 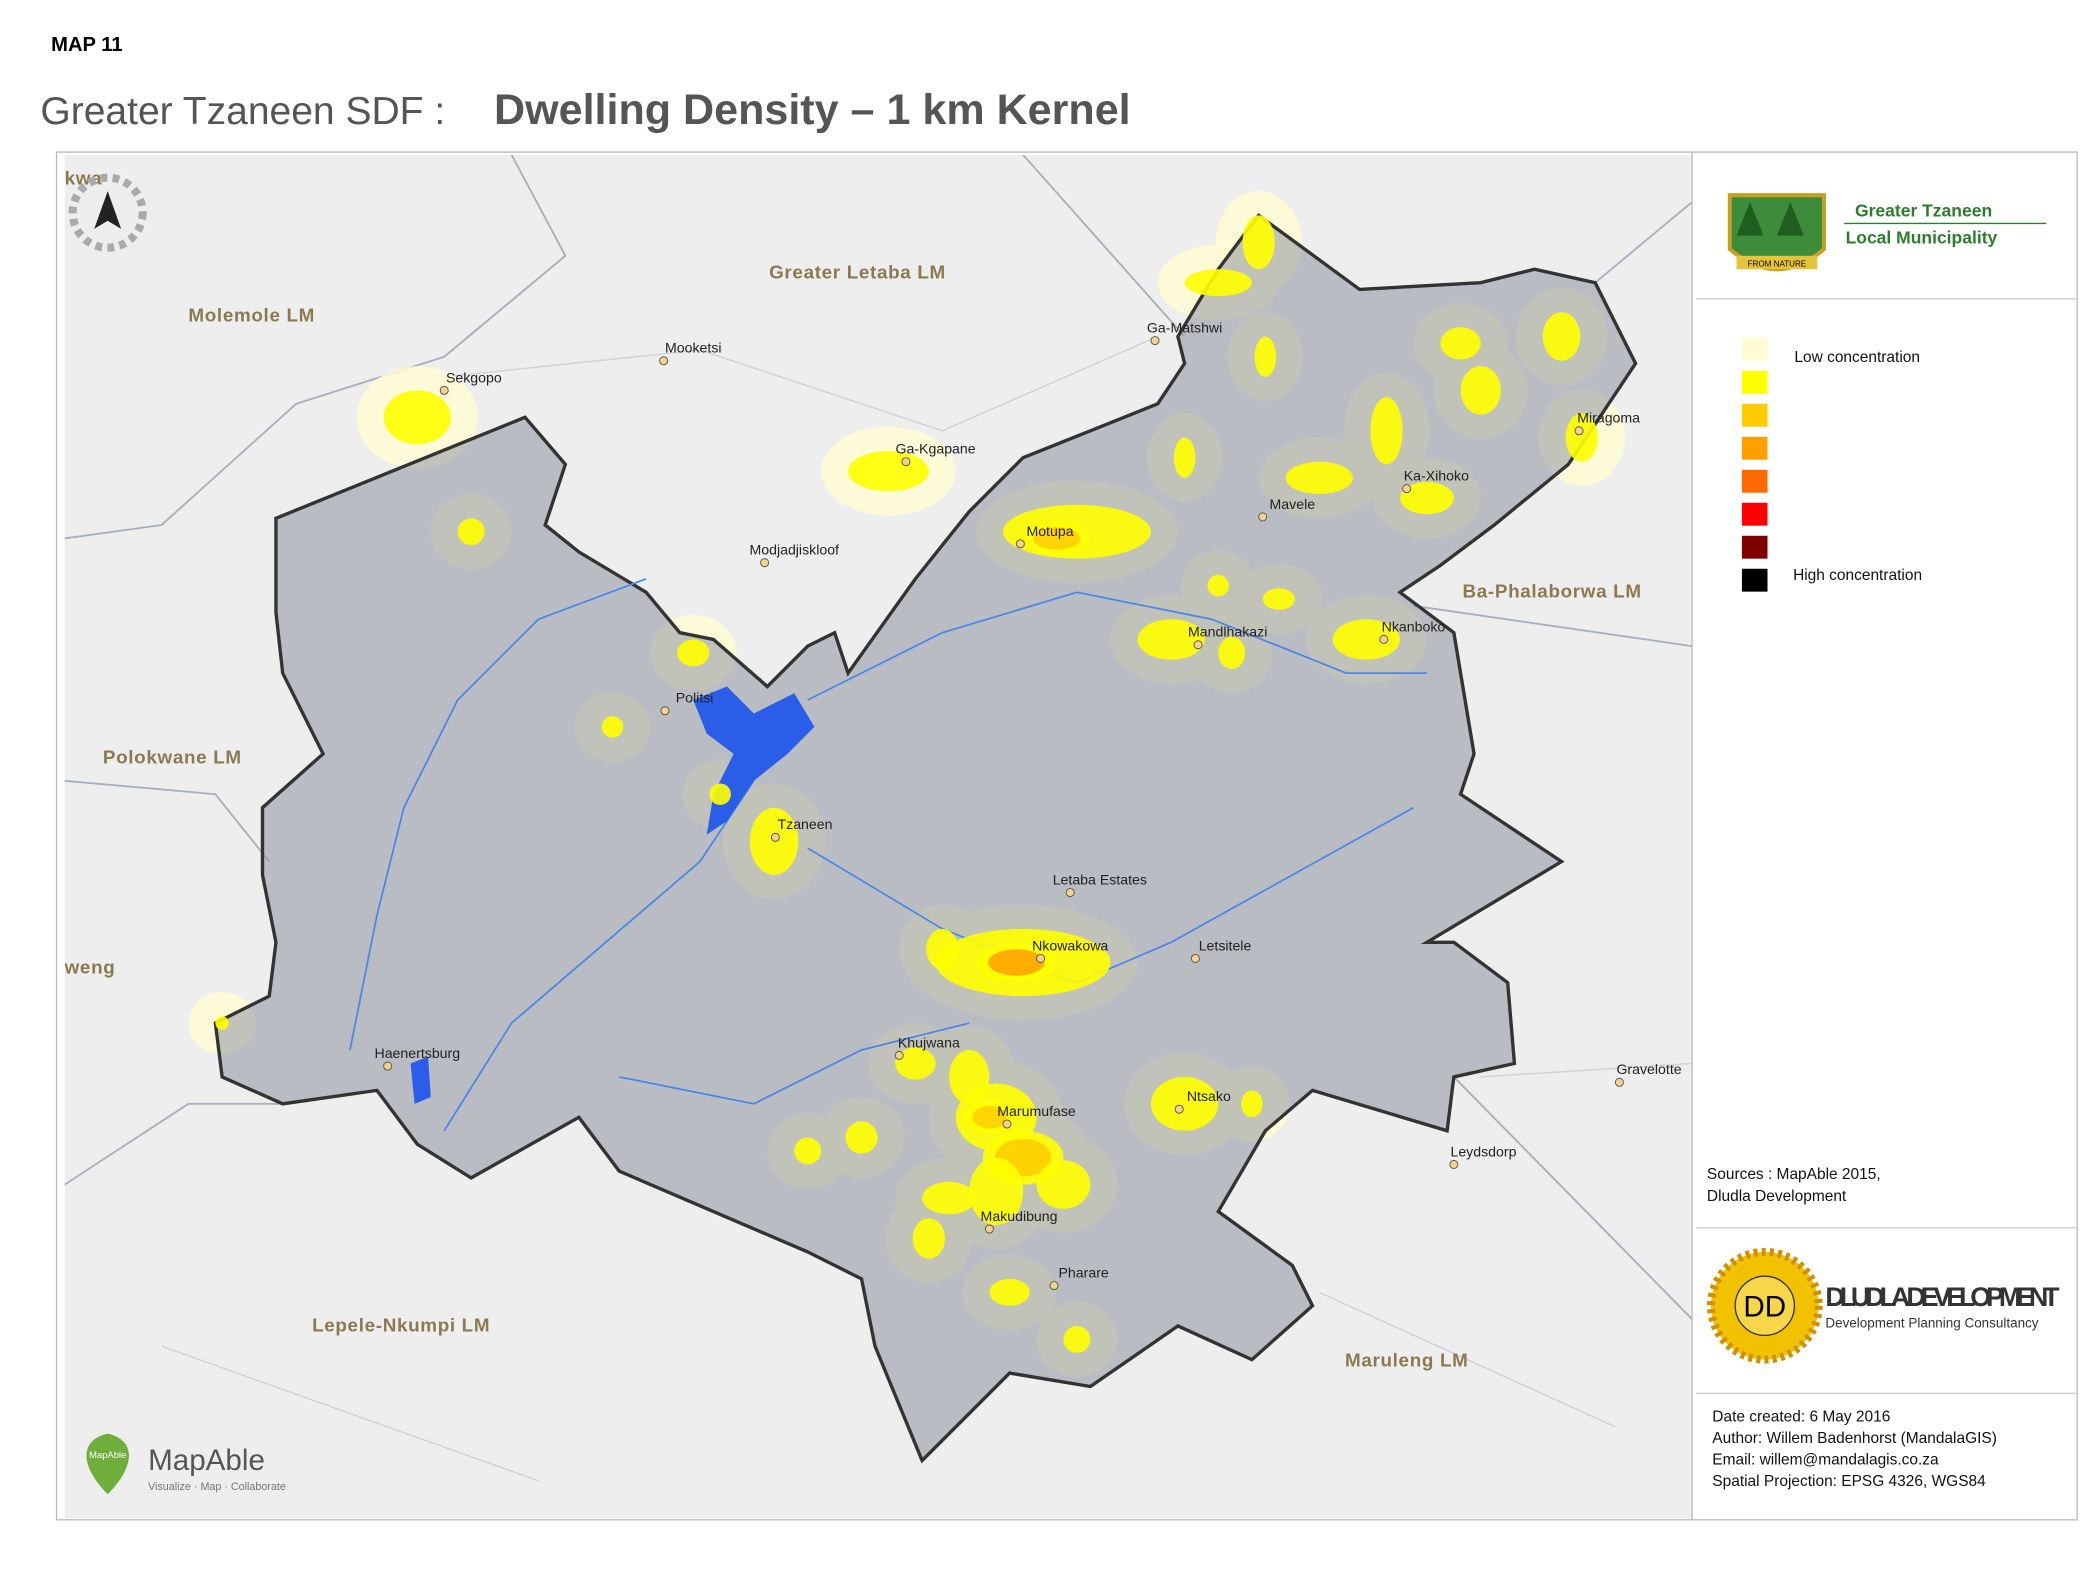 I want to click on region-label: Ba-Phalaborwa LM, so click(x=1552, y=591).